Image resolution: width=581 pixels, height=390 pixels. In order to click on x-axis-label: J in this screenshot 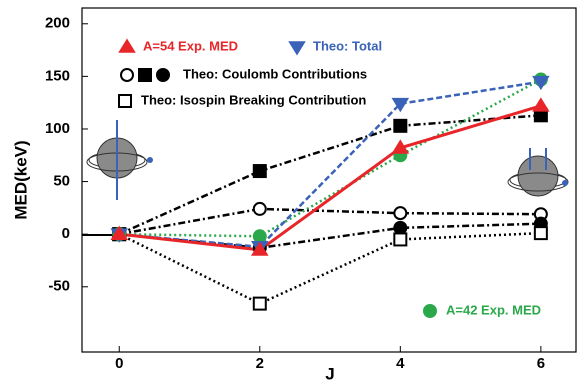, I will do `click(329, 373)`.